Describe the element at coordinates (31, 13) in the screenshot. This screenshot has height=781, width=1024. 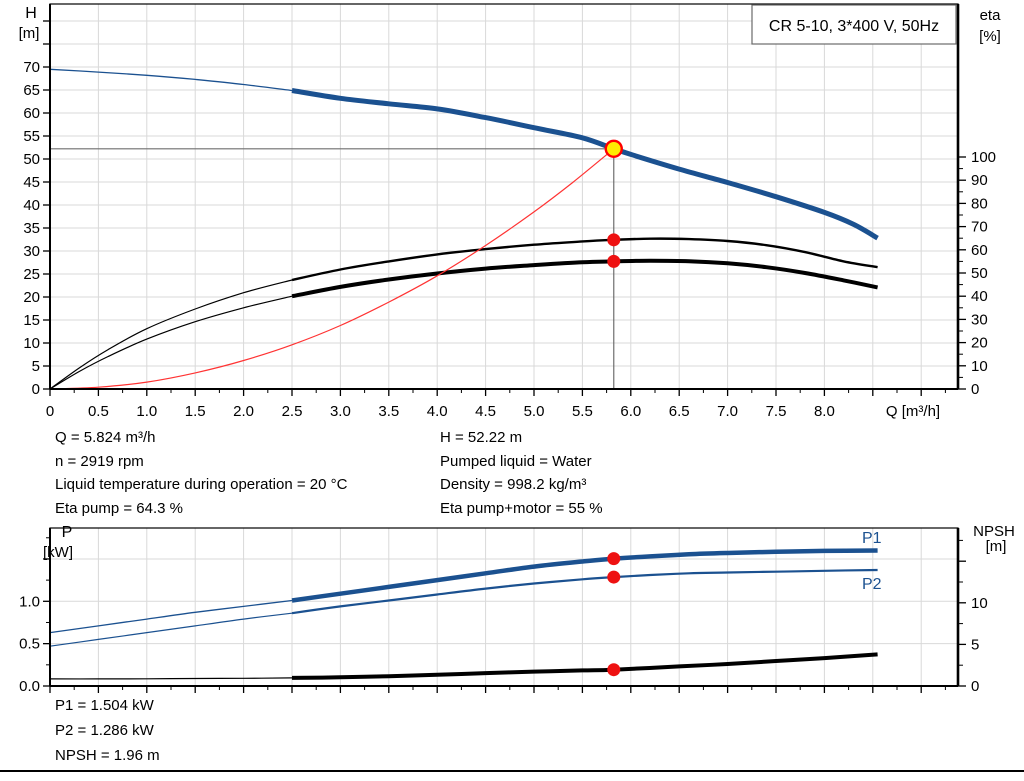
I see `svg-text: H` at that location.